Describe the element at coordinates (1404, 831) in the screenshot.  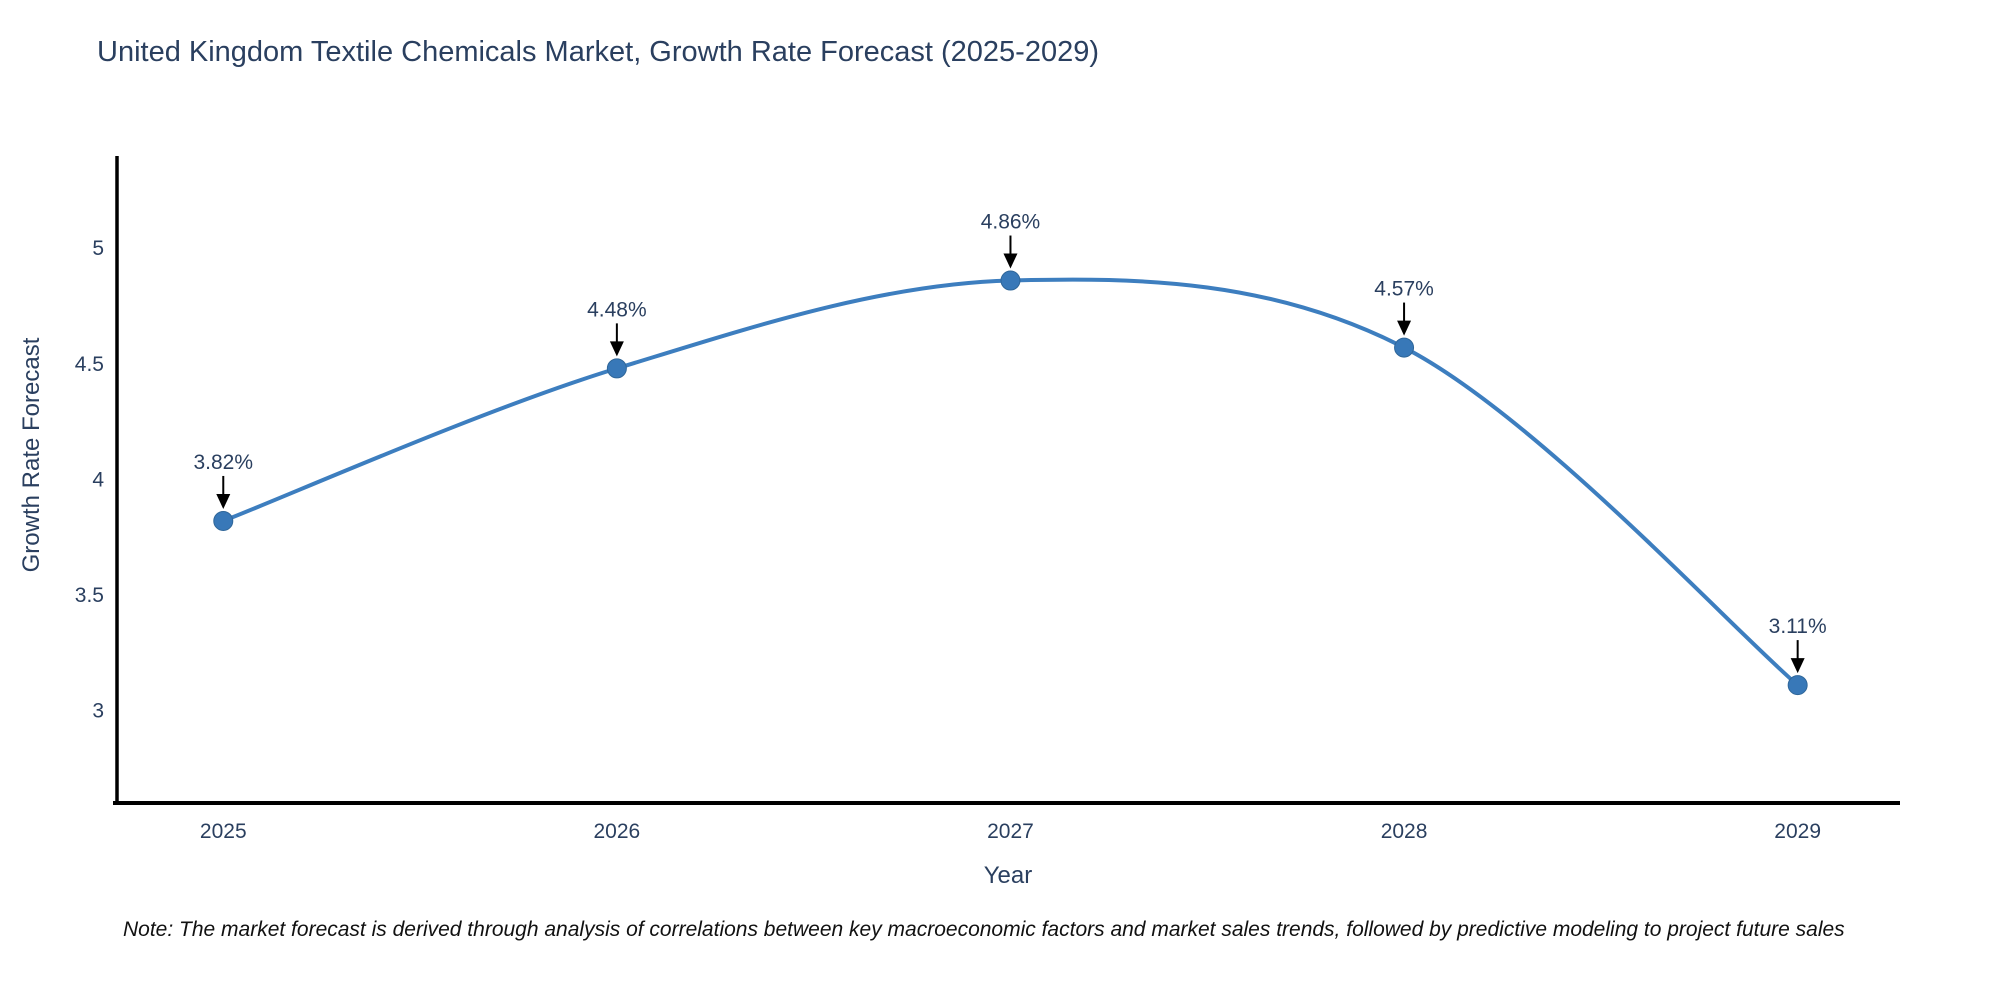
I see `x-tick-label: 2028` at that location.